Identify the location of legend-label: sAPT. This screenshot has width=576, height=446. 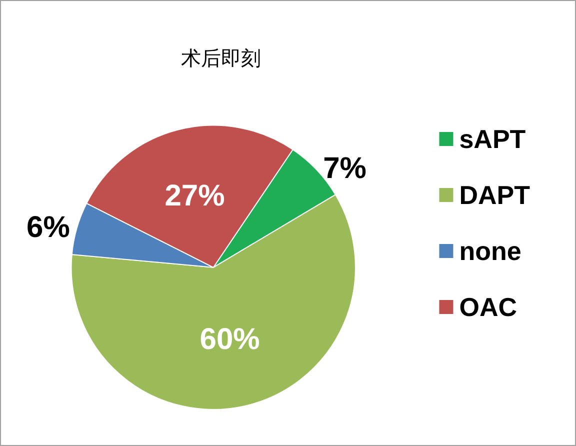
(492, 139).